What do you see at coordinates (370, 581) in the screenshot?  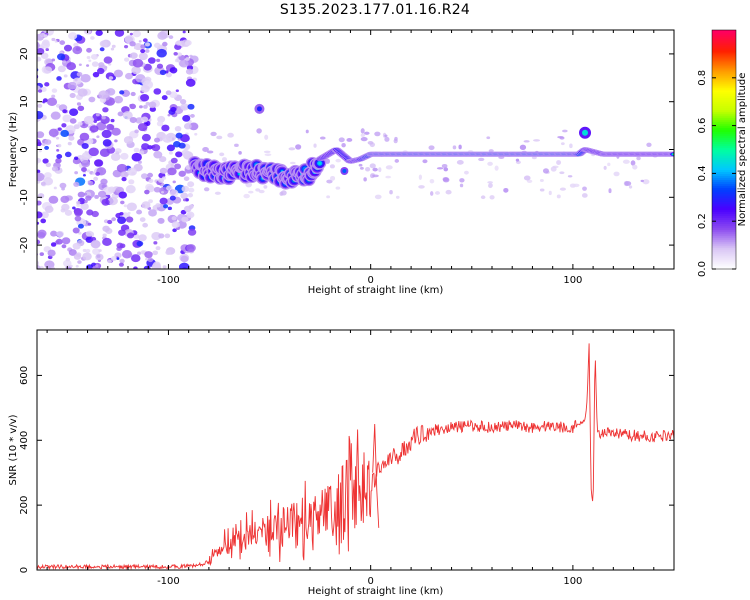 I see `bottom-xtick-label: 0` at bounding box center [370, 581].